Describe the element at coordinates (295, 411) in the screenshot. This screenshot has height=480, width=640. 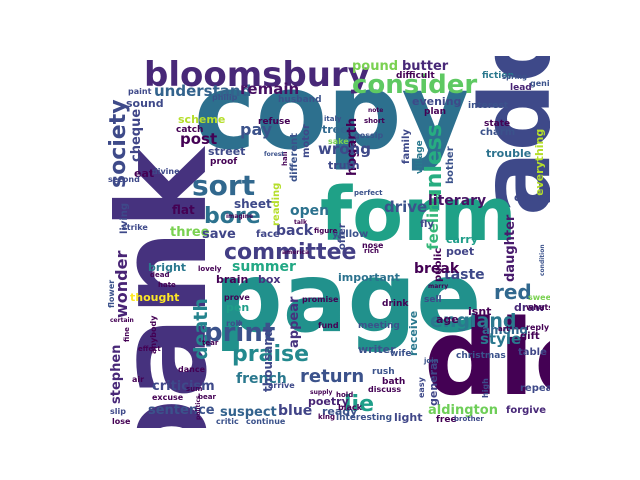
I see `word-blue: blue` at that location.